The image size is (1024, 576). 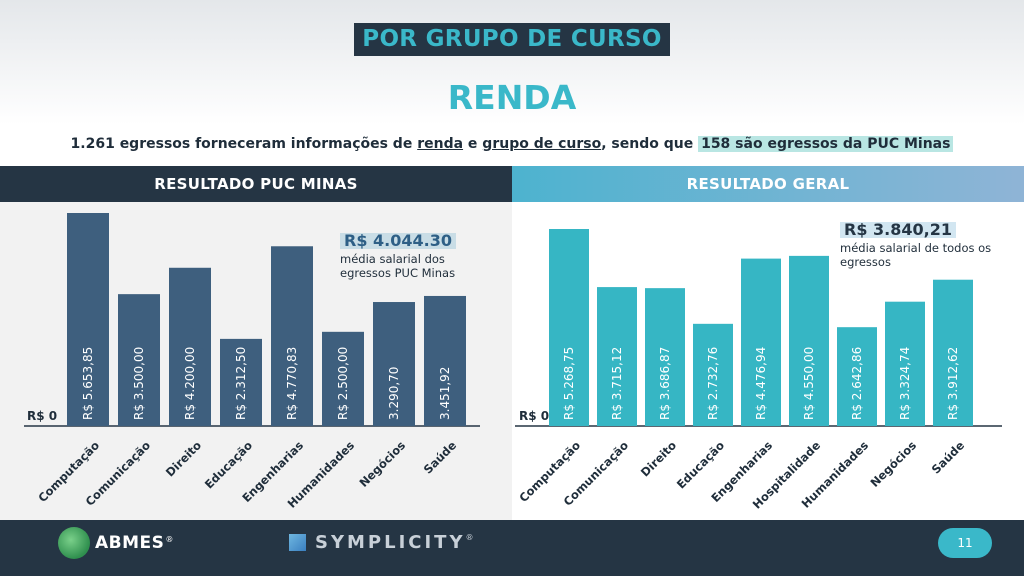 I want to click on abmes-logo: ABMES ®, so click(x=115, y=543).